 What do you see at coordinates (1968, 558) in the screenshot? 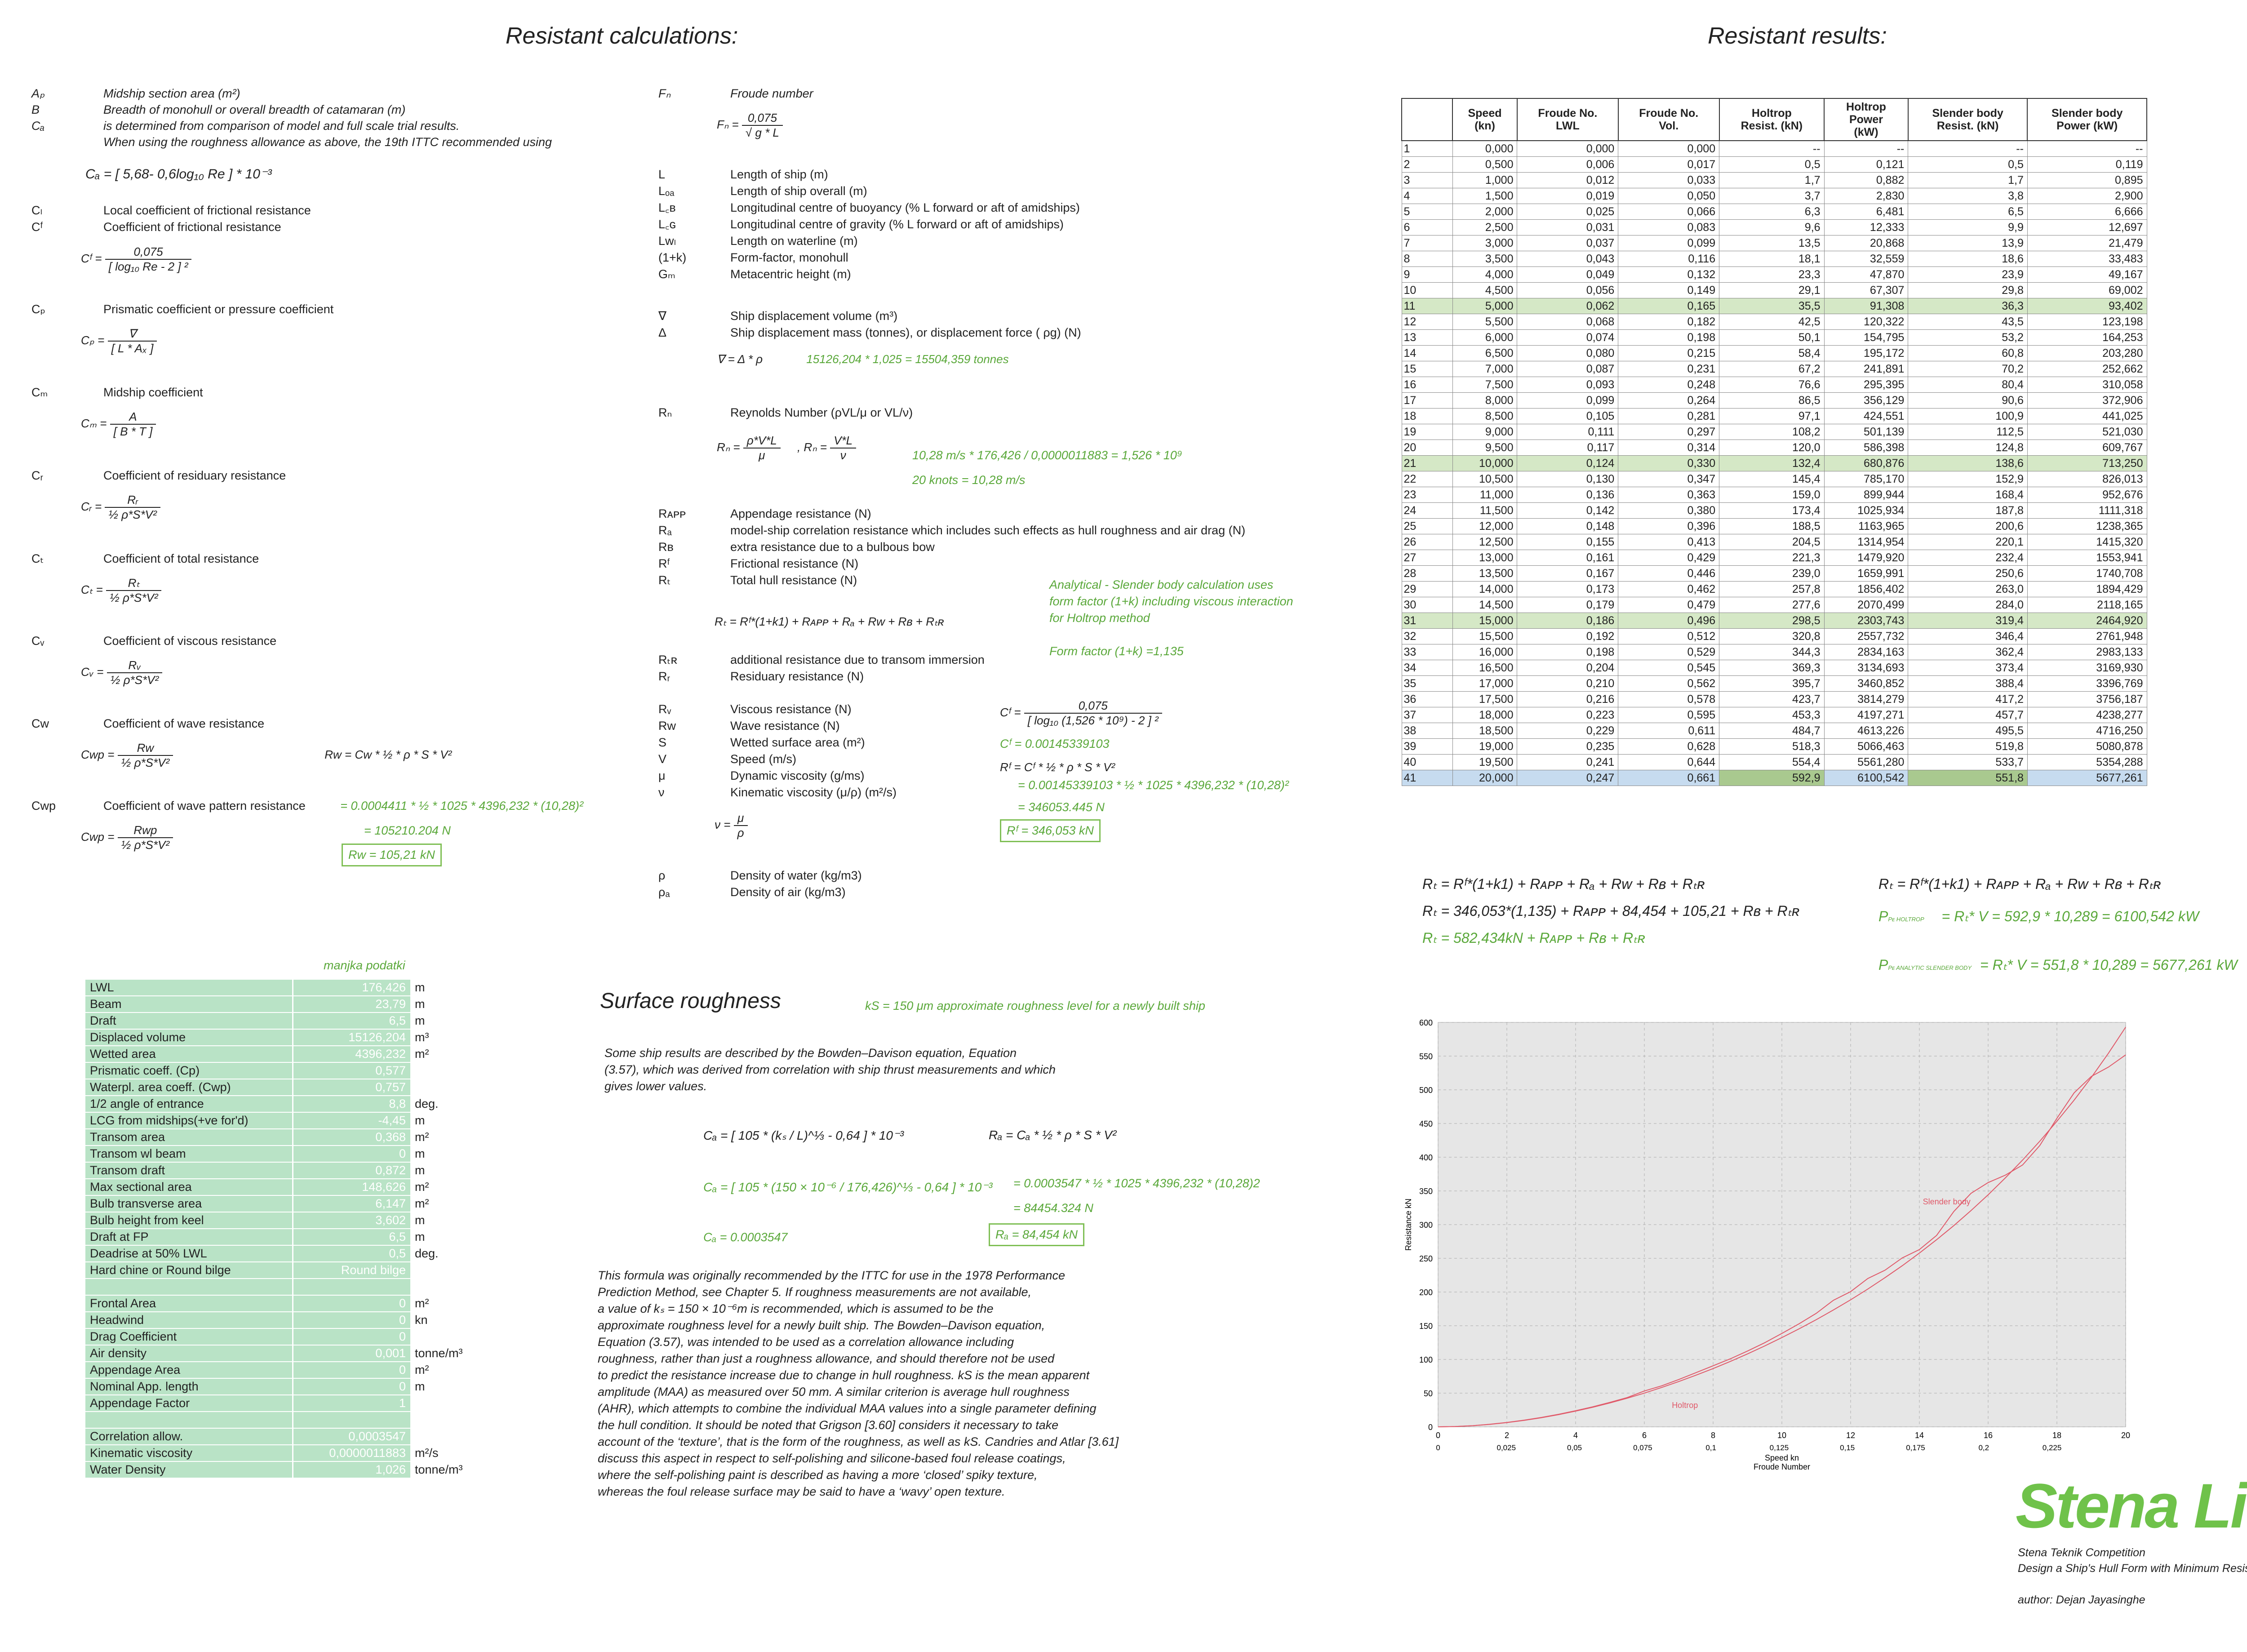
I see `results-cell: 232,4` at bounding box center [1968, 558].